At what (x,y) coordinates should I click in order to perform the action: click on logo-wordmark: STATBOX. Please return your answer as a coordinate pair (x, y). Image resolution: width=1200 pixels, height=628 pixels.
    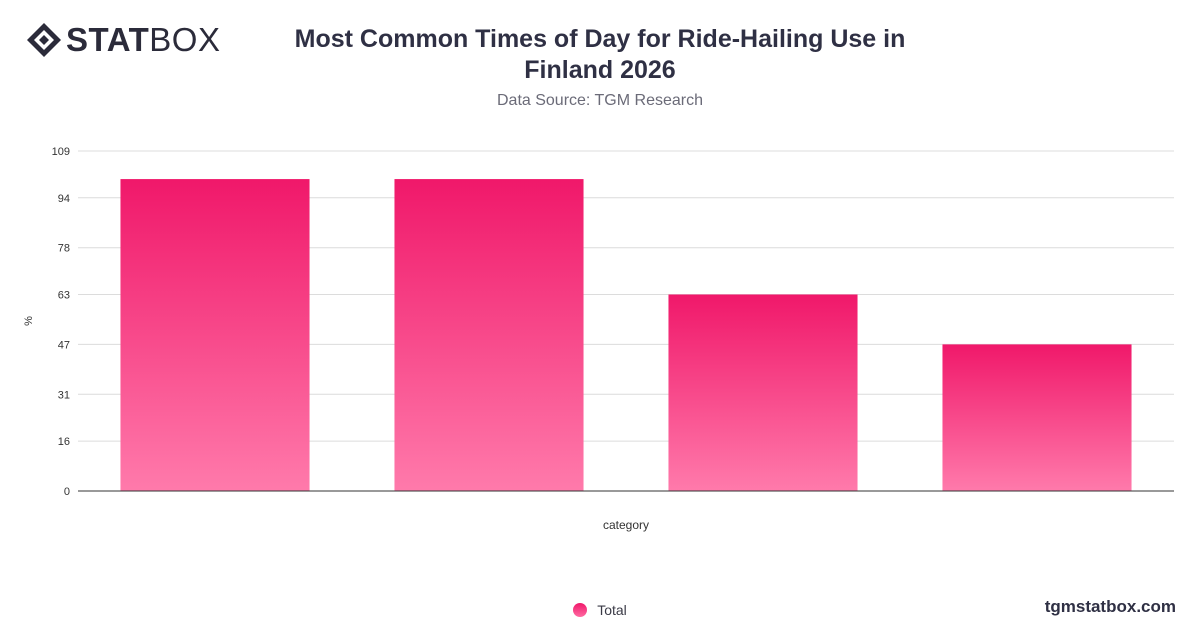
    Looking at the image, I should click on (143, 39).